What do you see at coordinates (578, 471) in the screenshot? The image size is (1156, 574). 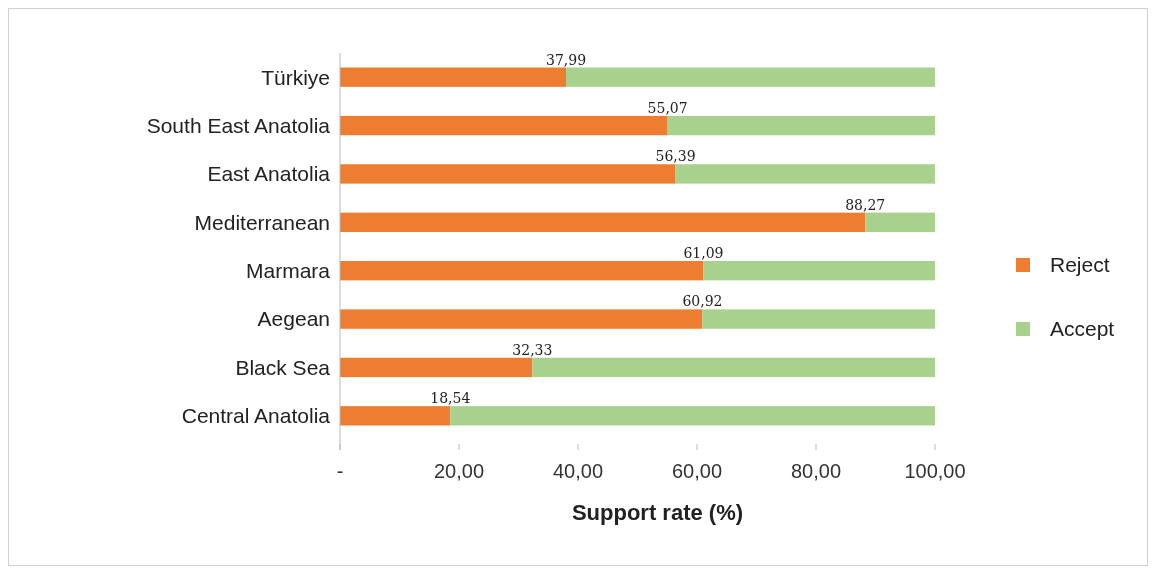 I see `x-tick-label: 40,00` at bounding box center [578, 471].